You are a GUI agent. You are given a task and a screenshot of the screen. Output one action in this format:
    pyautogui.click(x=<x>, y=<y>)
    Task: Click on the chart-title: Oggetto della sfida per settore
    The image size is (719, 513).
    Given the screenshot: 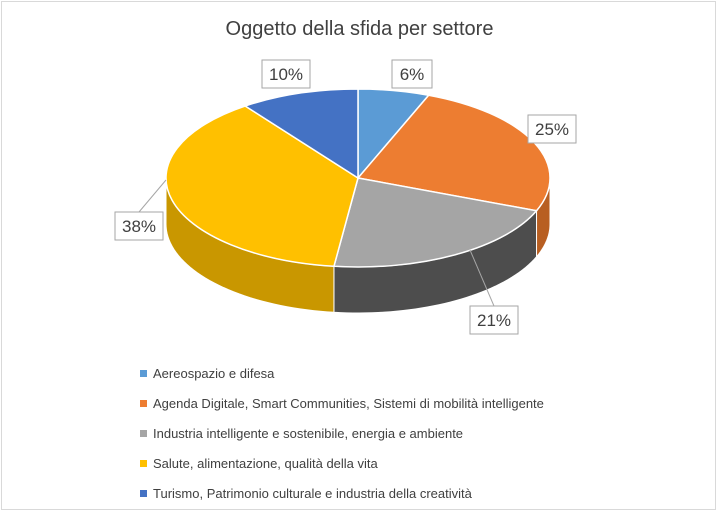 What is the action you would take?
    pyautogui.click(x=359, y=29)
    